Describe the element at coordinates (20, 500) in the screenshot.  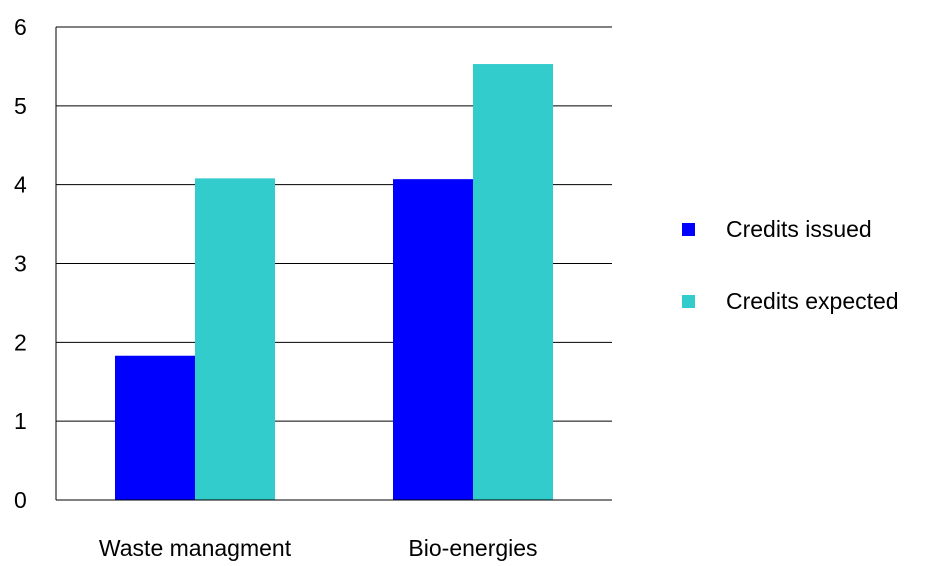
I see `y-tick-label: 0` at that location.